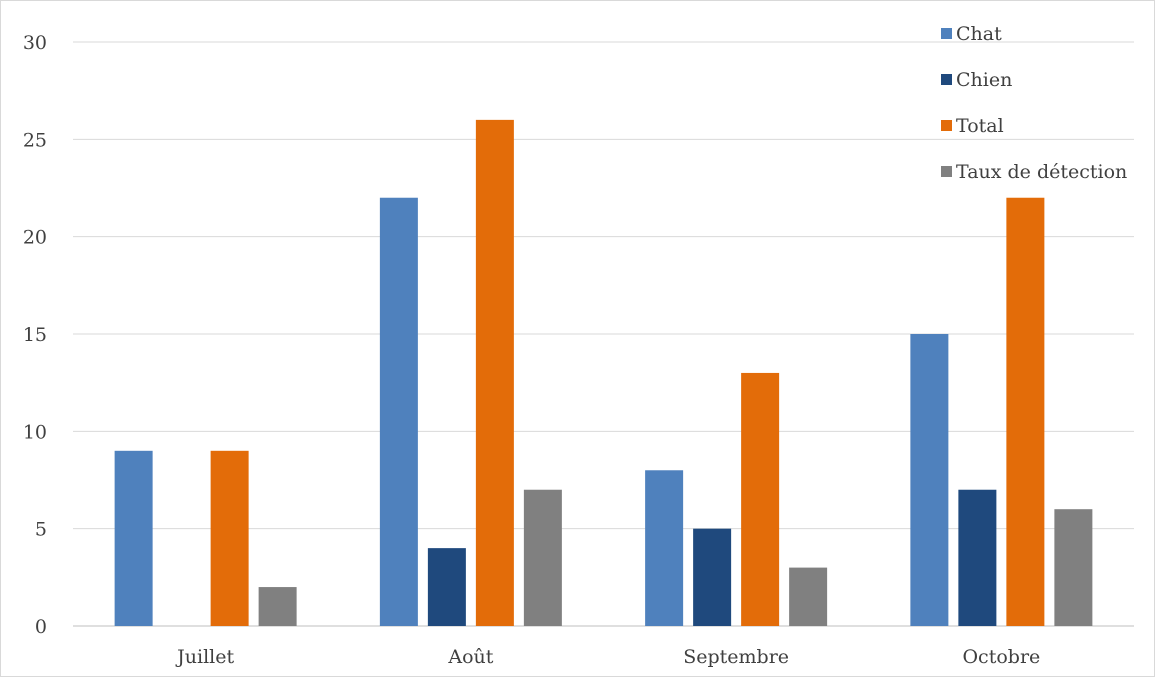 The image size is (1155, 680). I want to click on y-tick-label: 30, so click(35, 43).